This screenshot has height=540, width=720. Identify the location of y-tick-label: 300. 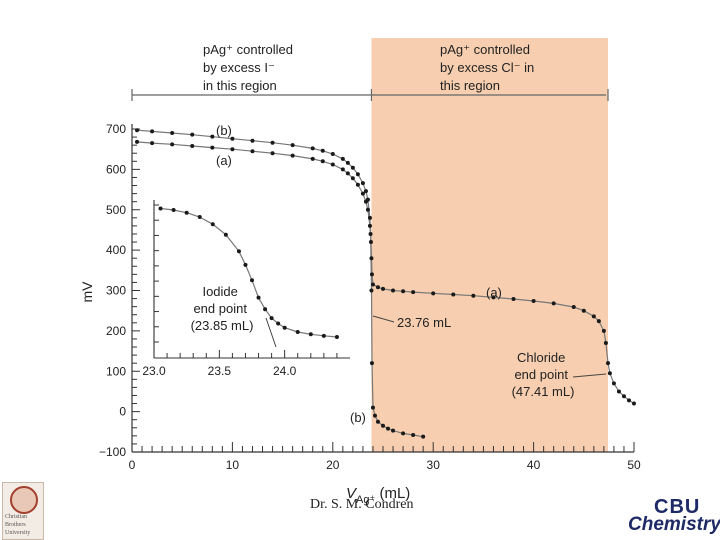
(116, 291).